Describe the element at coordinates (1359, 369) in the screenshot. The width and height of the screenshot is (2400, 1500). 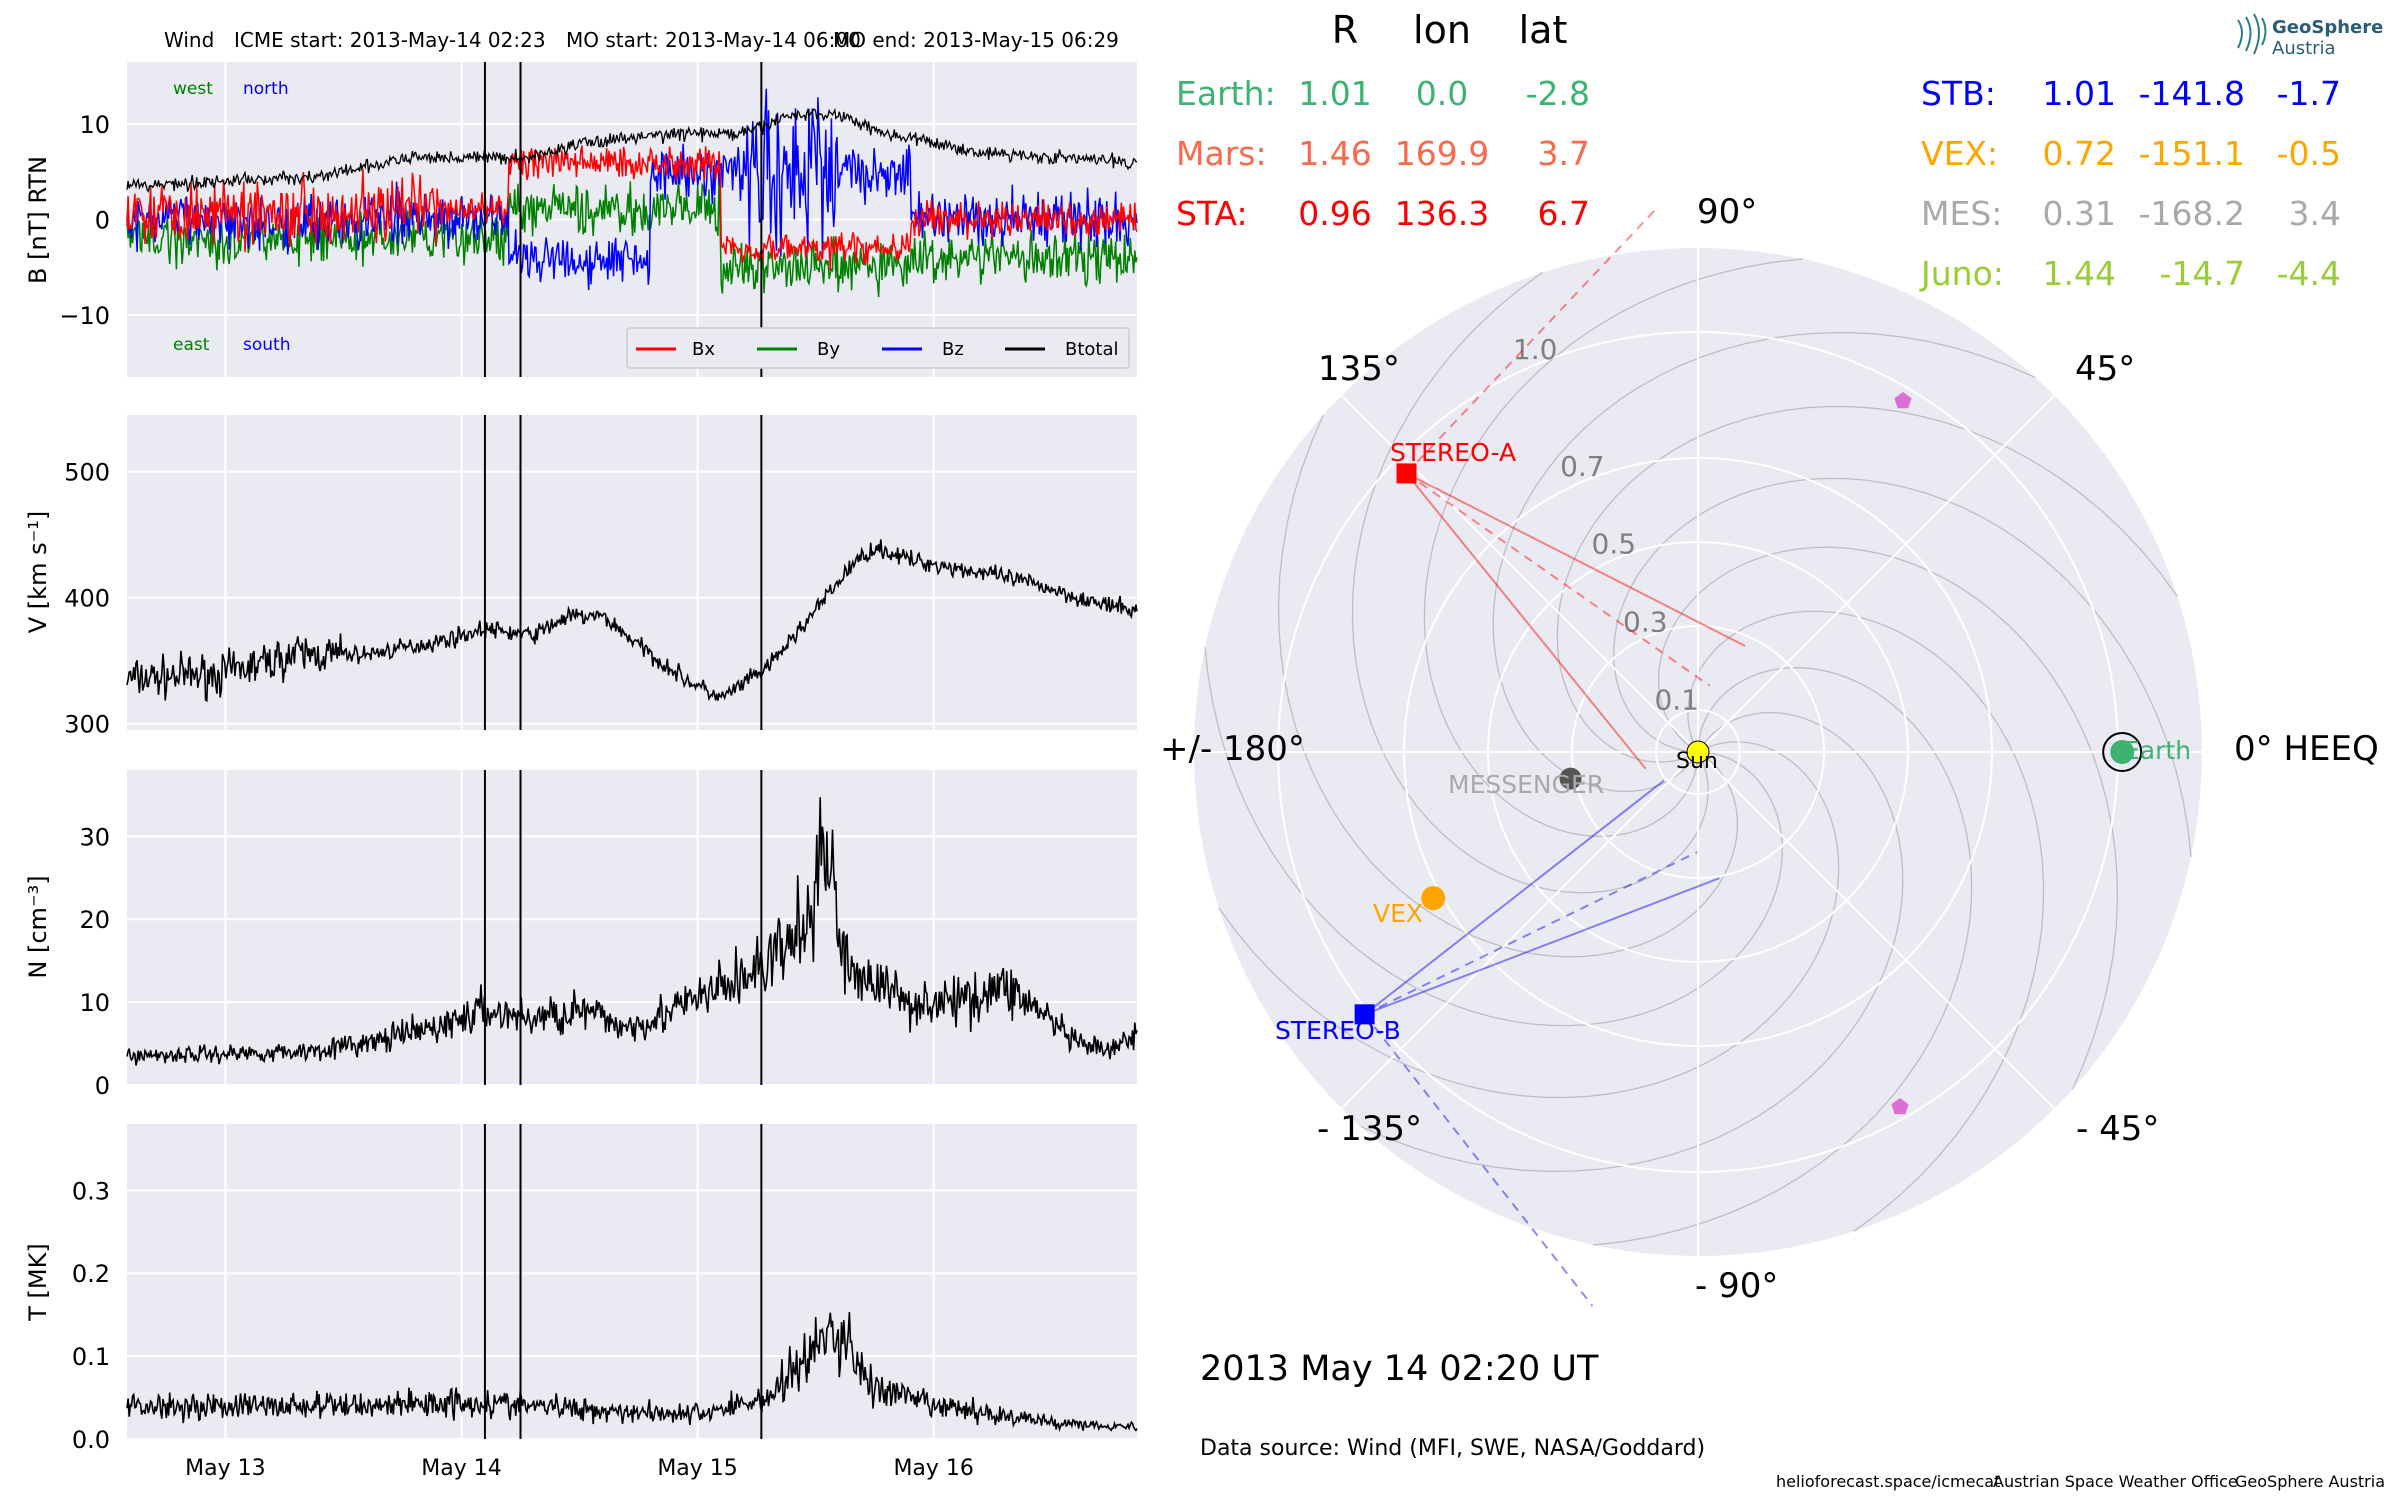
I see `angle-label-135: 135°` at that location.